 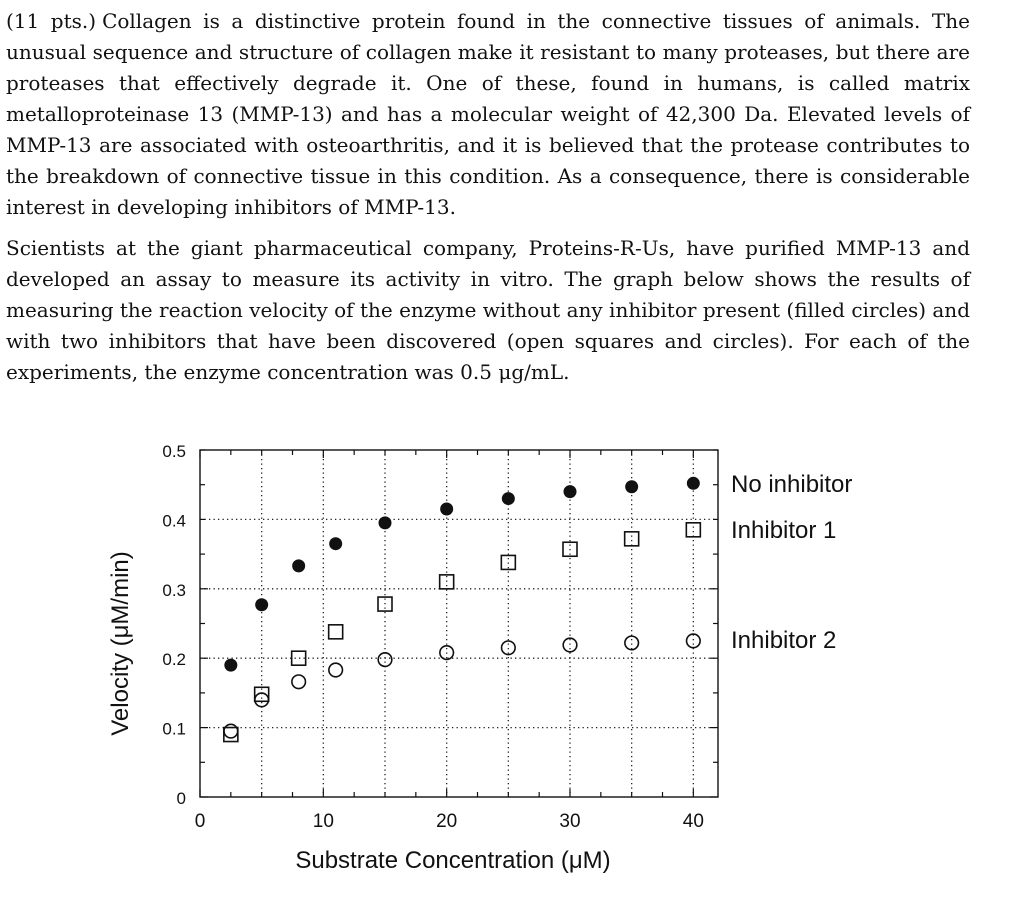 I want to click on series-labels: No inhibitor Inhibitor 1 Inhibitor 2, so click(x=791, y=562).